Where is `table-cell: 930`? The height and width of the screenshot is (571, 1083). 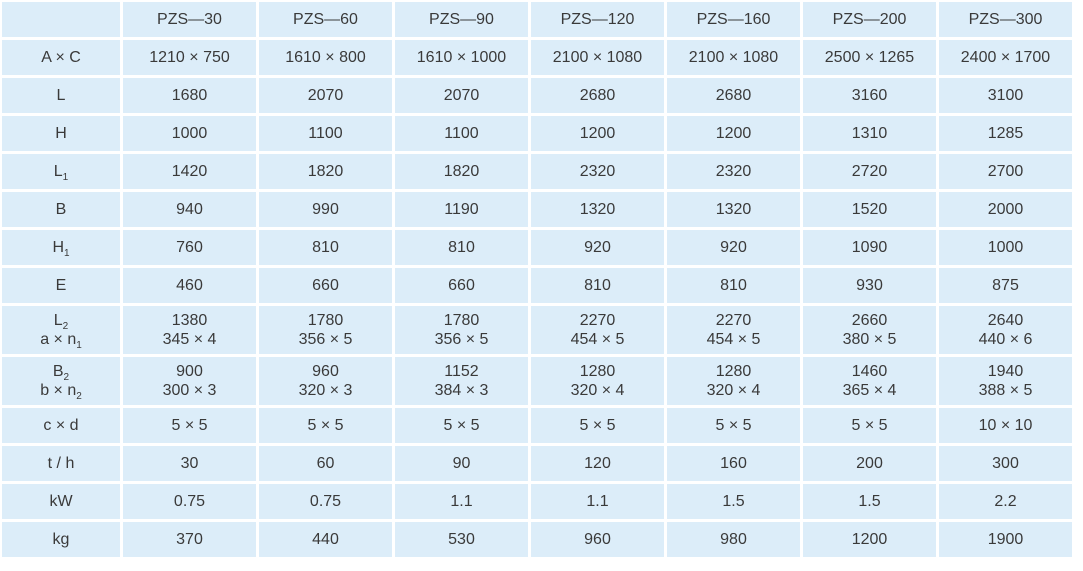 table-cell: 930 is located at coordinates (869, 285).